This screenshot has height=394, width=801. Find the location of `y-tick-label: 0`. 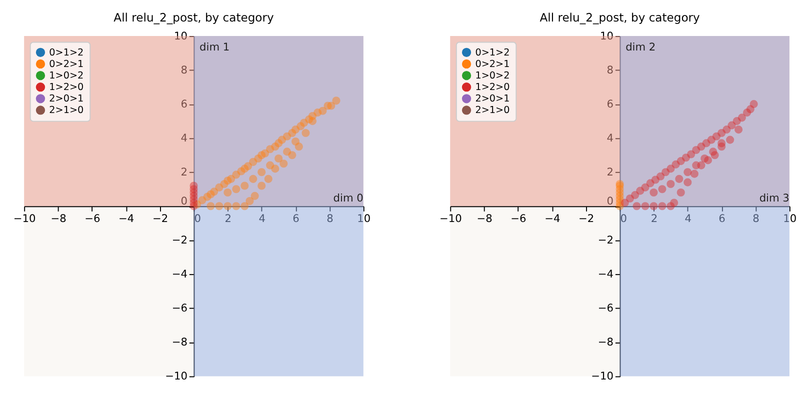

y-tick-label: 0 is located at coordinates (184, 202).